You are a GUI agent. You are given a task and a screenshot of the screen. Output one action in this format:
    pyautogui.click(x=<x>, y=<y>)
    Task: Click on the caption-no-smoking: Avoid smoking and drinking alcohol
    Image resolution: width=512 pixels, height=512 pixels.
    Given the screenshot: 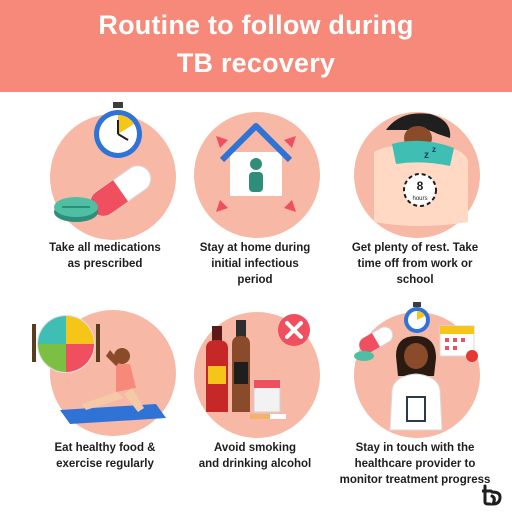 What is the action you would take?
    pyautogui.click(x=255, y=456)
    